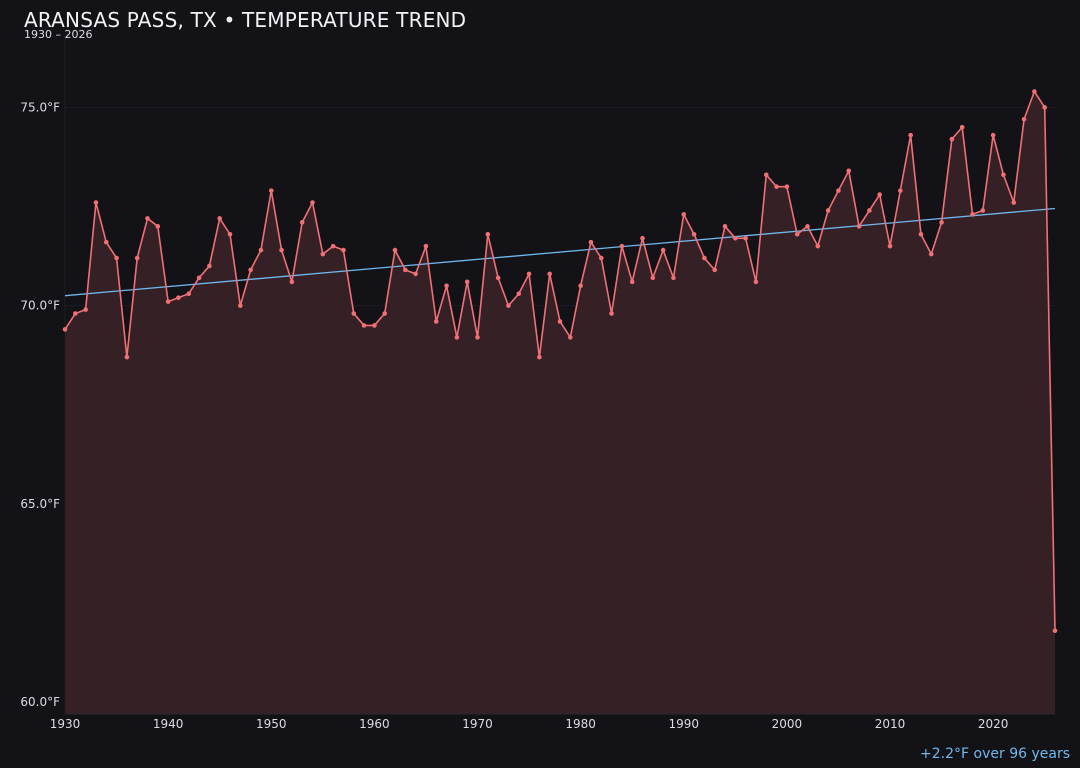  What do you see at coordinates (580, 724) in the screenshot?
I see `x-tick-label: 1980` at bounding box center [580, 724].